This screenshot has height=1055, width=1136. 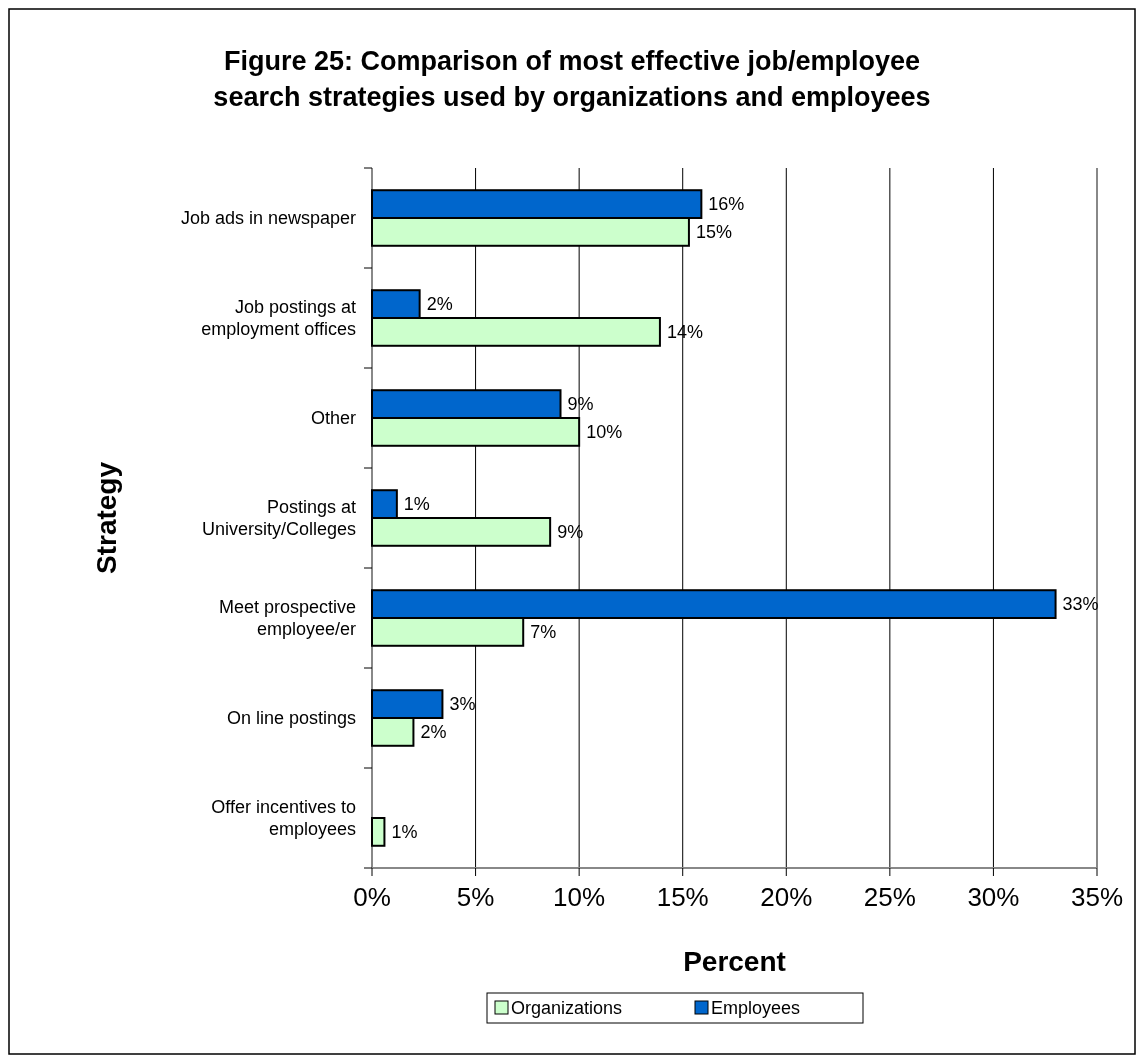 I want to click on legend-label: Organizations, so click(x=567, y=1008).